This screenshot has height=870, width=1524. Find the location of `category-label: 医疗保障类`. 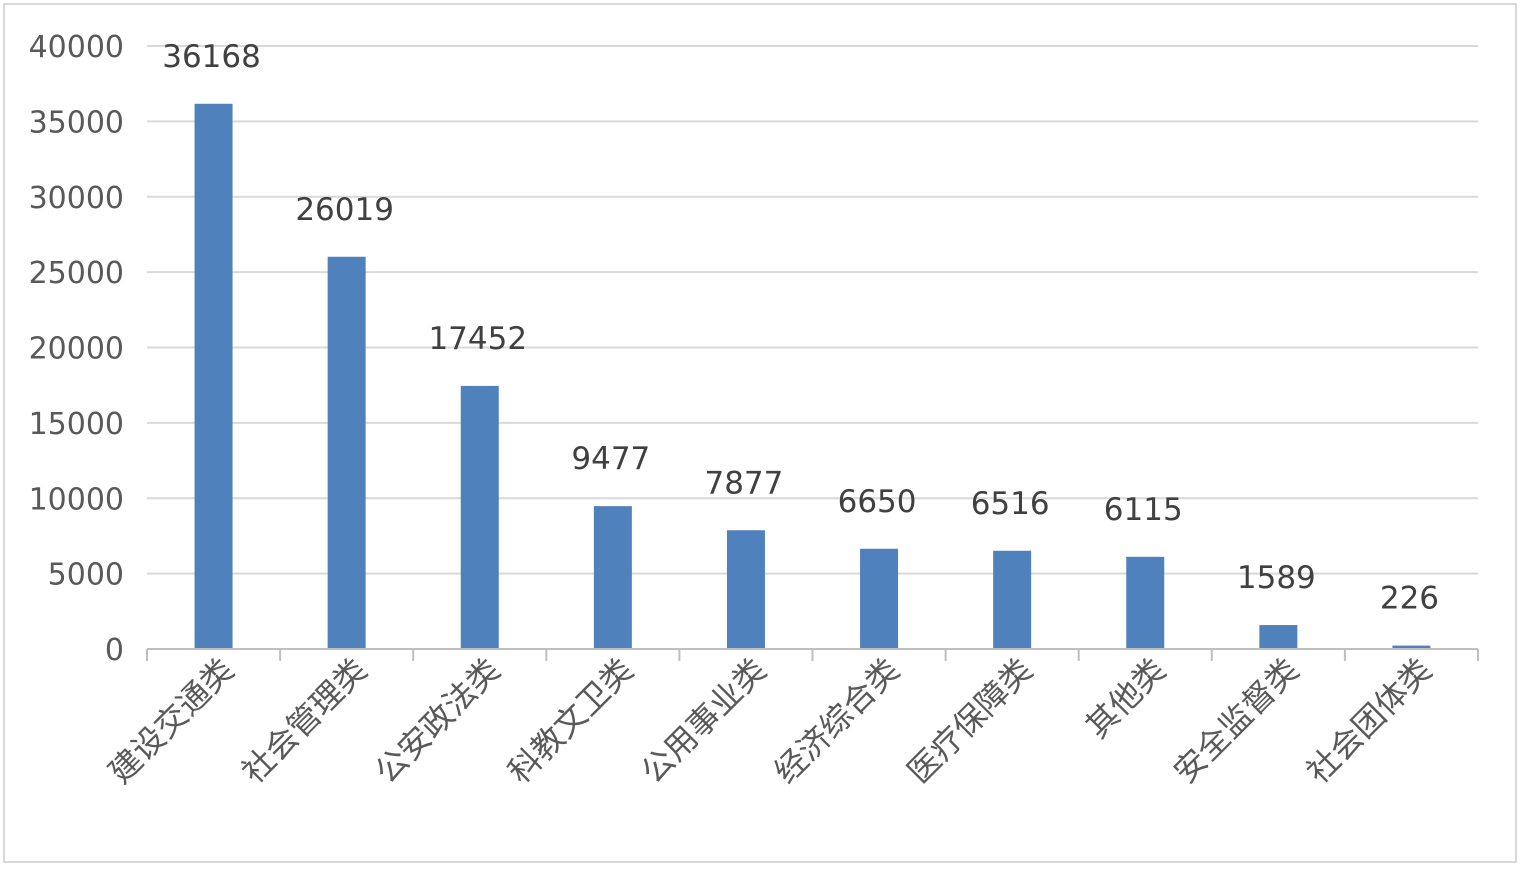

category-label: 医疗保障类 is located at coordinates (970, 721).